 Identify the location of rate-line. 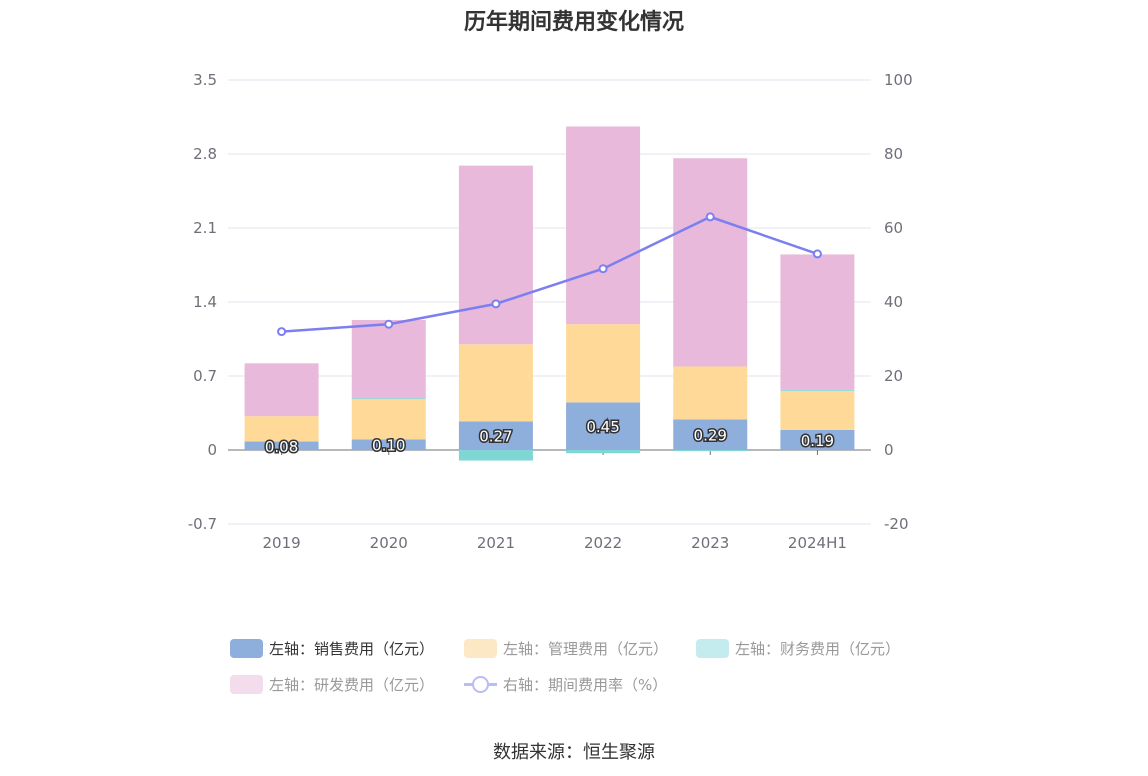
(549, 274).